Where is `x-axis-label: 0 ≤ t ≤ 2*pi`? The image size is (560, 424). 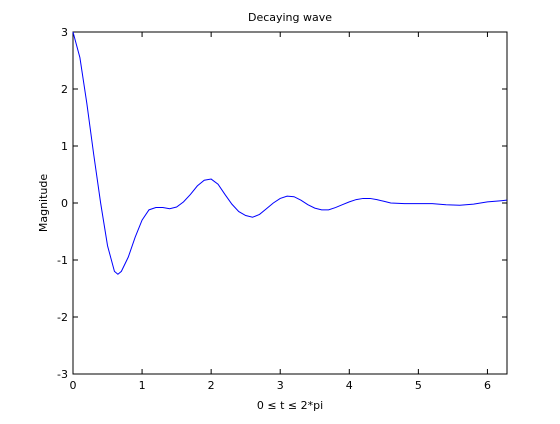 x-axis-label: 0 ≤ t ≤ 2*pi is located at coordinates (290, 405).